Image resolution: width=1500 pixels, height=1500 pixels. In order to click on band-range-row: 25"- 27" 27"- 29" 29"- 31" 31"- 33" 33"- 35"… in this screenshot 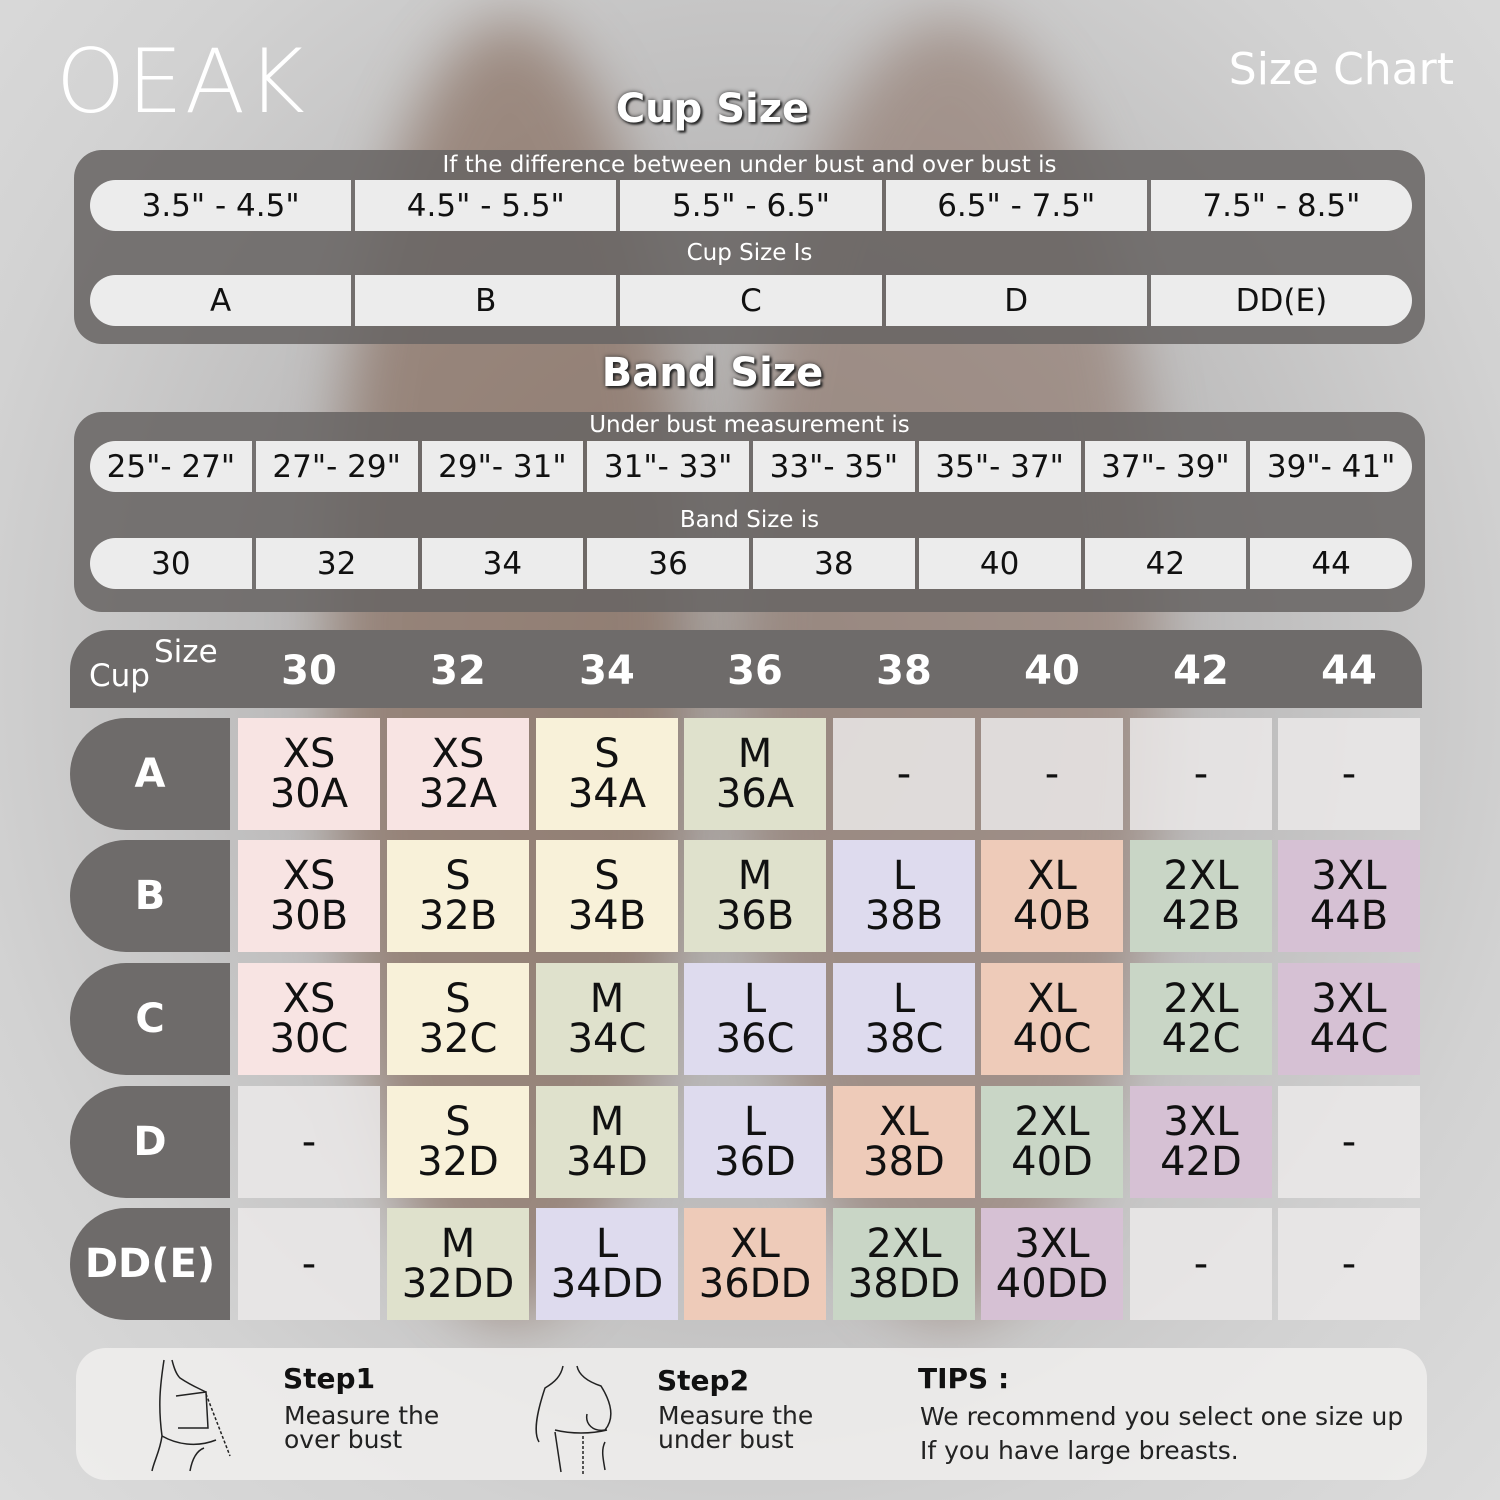, I will do `click(751, 466)`.